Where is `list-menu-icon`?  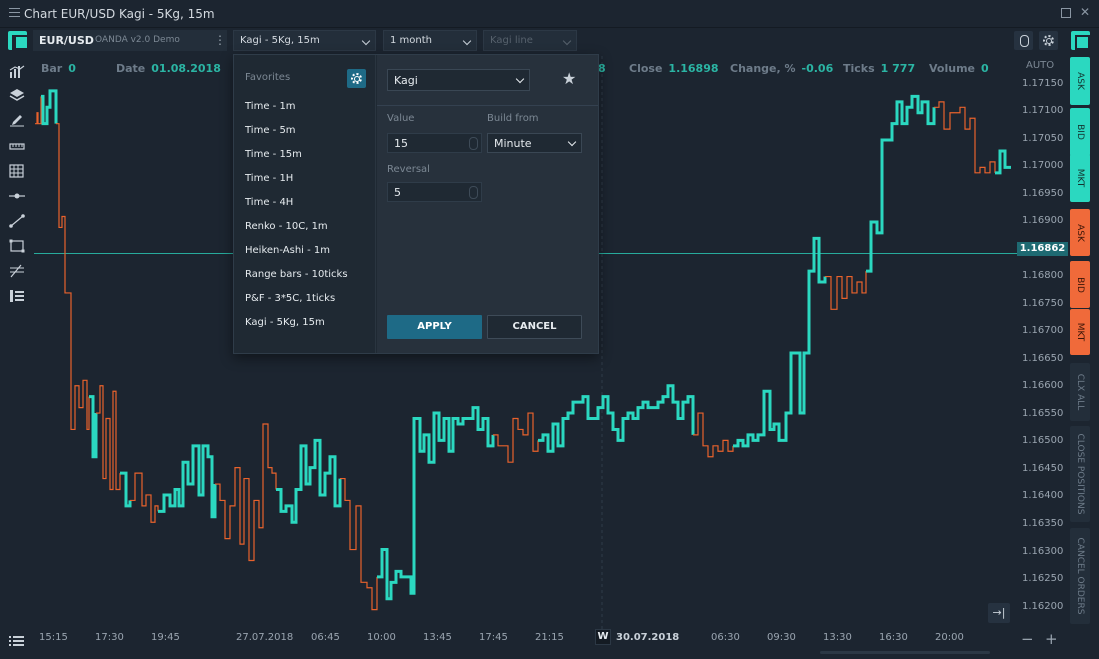
list-menu-icon is located at coordinates (17, 640).